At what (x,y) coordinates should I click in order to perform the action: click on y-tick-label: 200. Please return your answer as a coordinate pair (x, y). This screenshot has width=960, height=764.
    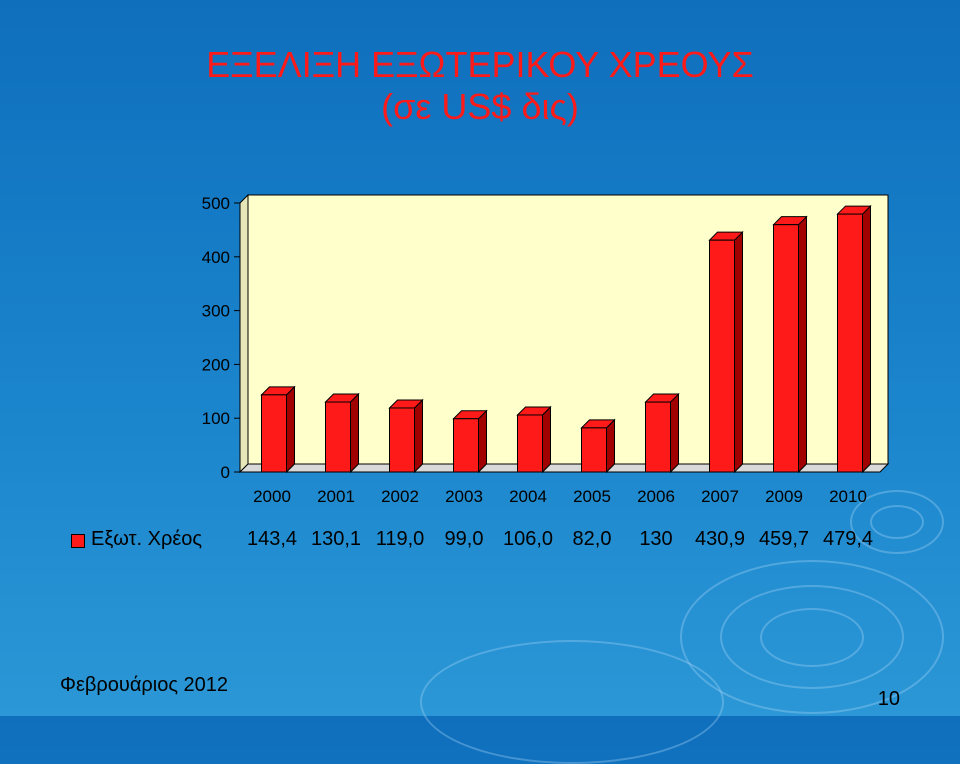
    Looking at the image, I should click on (216, 364).